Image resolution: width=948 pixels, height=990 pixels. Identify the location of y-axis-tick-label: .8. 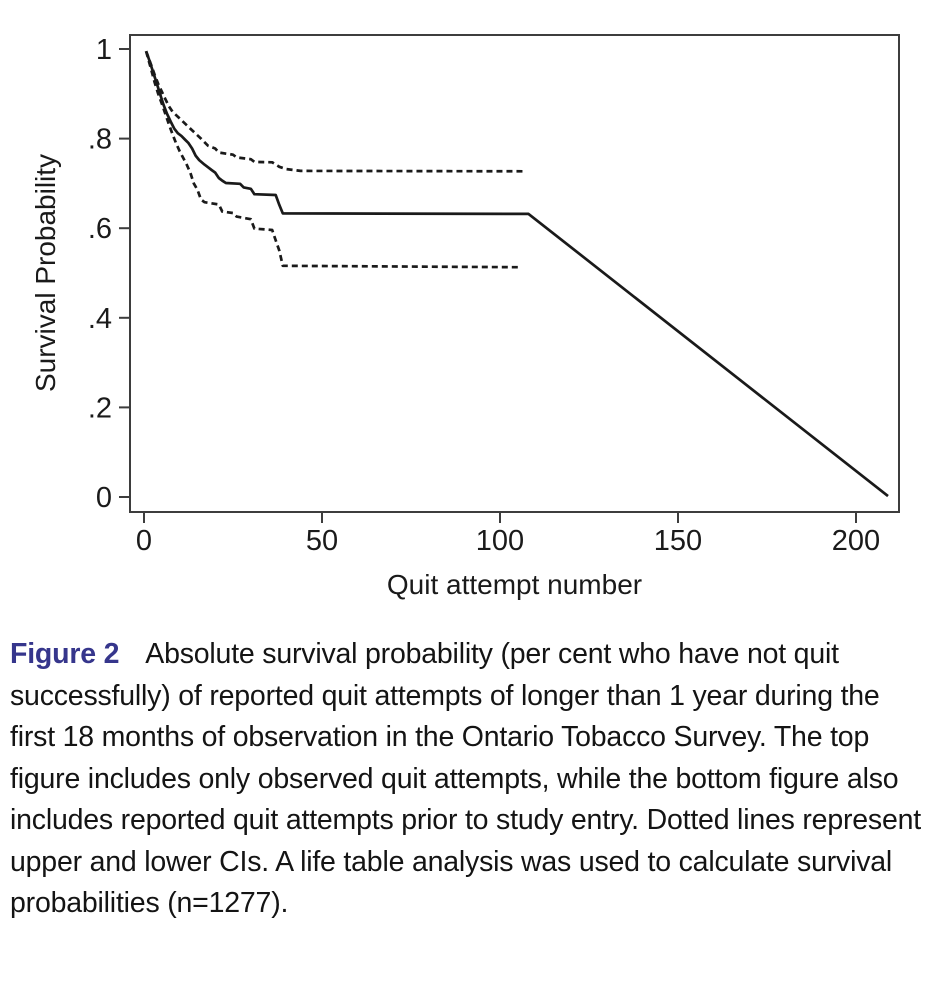
(100, 140).